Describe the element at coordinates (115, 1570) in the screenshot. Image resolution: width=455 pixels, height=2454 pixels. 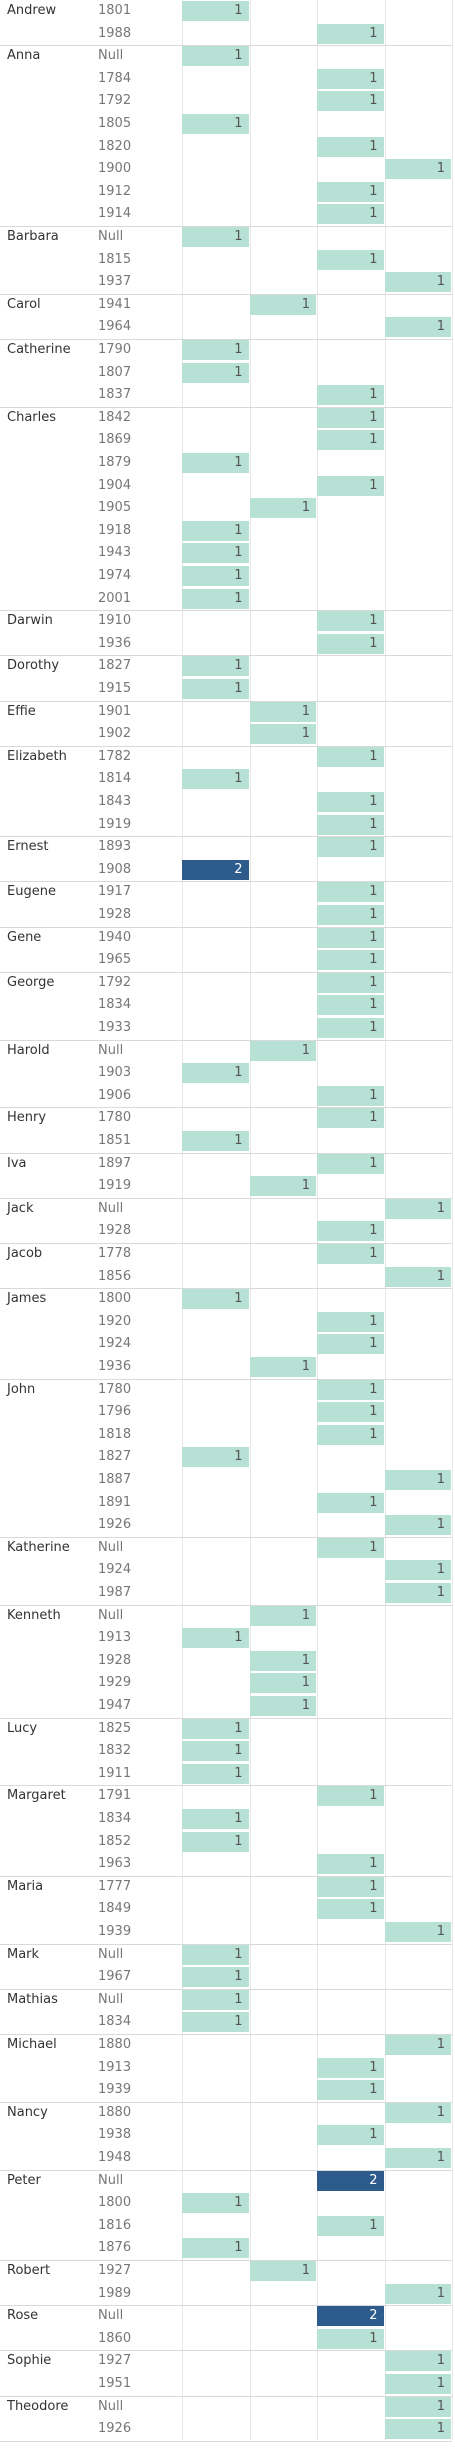
I see `row-header-year: 1924` at that location.